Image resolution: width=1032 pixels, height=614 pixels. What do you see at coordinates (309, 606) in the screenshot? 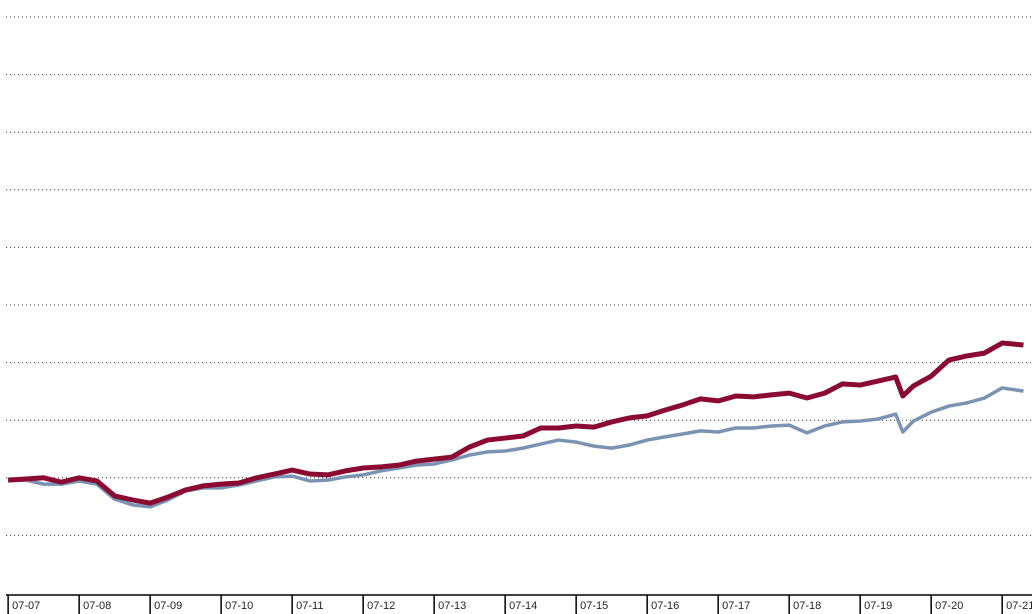
I see `x-tick-label: 07-11` at bounding box center [309, 606].